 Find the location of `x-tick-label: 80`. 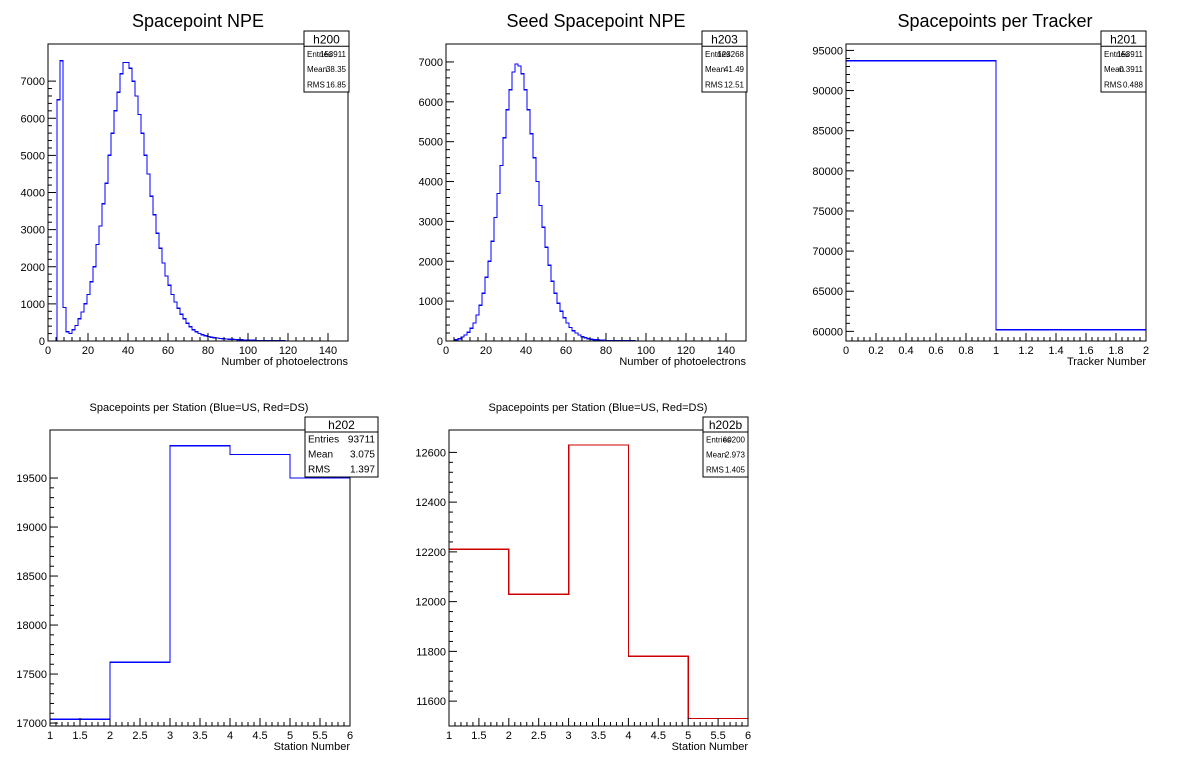

x-tick-label: 80 is located at coordinates (208, 351).